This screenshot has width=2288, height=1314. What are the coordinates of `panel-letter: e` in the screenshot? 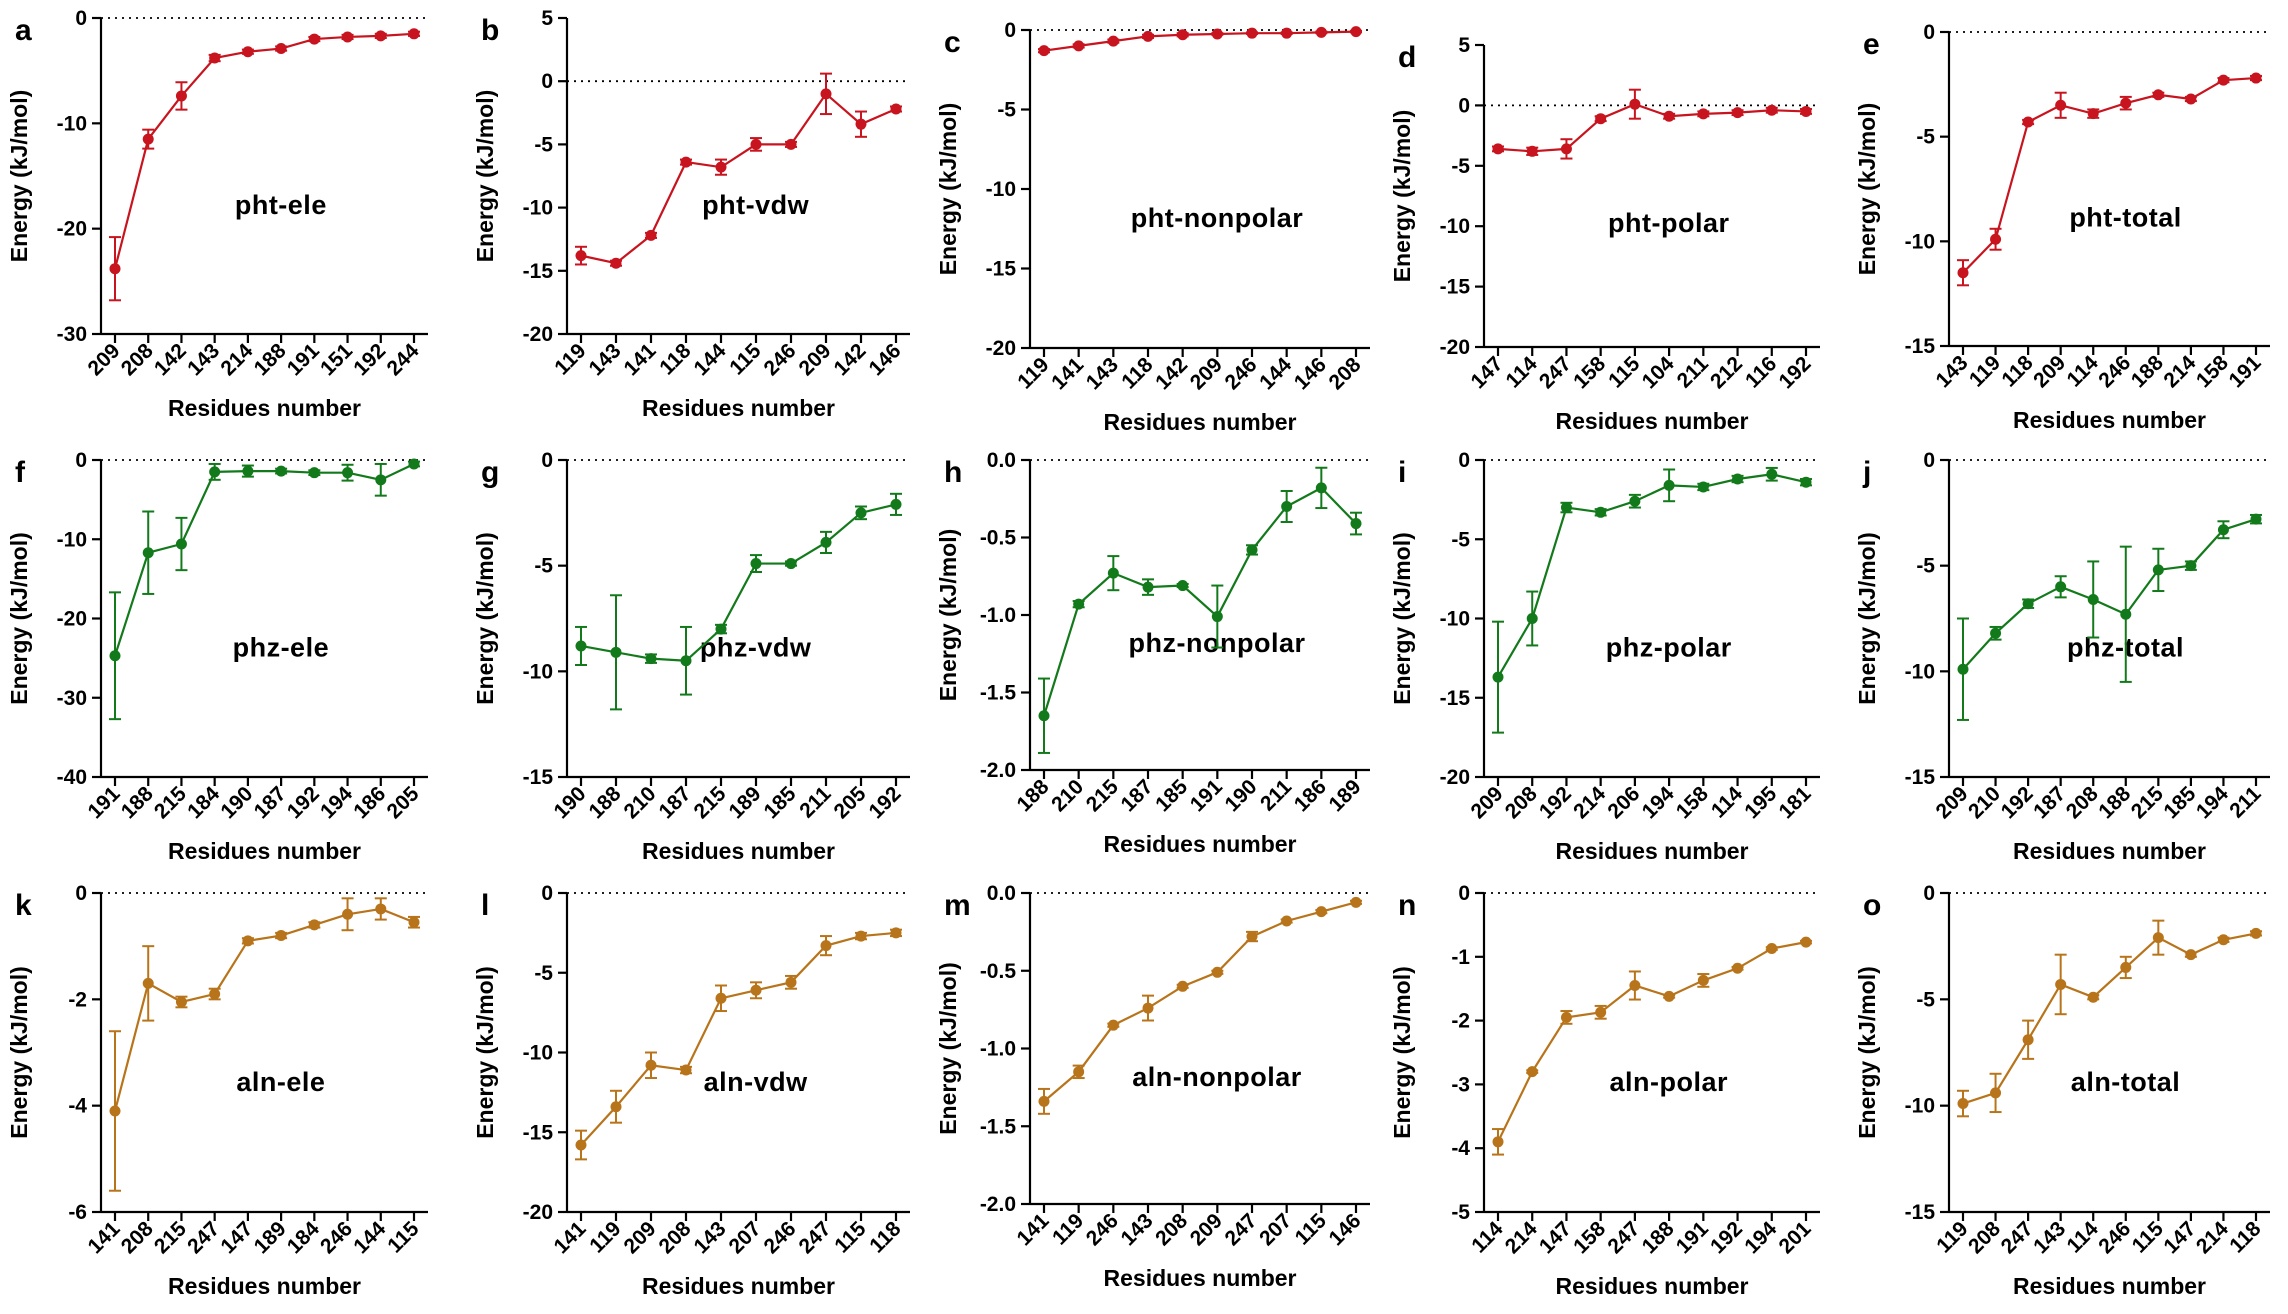 It's located at (1871, 44).